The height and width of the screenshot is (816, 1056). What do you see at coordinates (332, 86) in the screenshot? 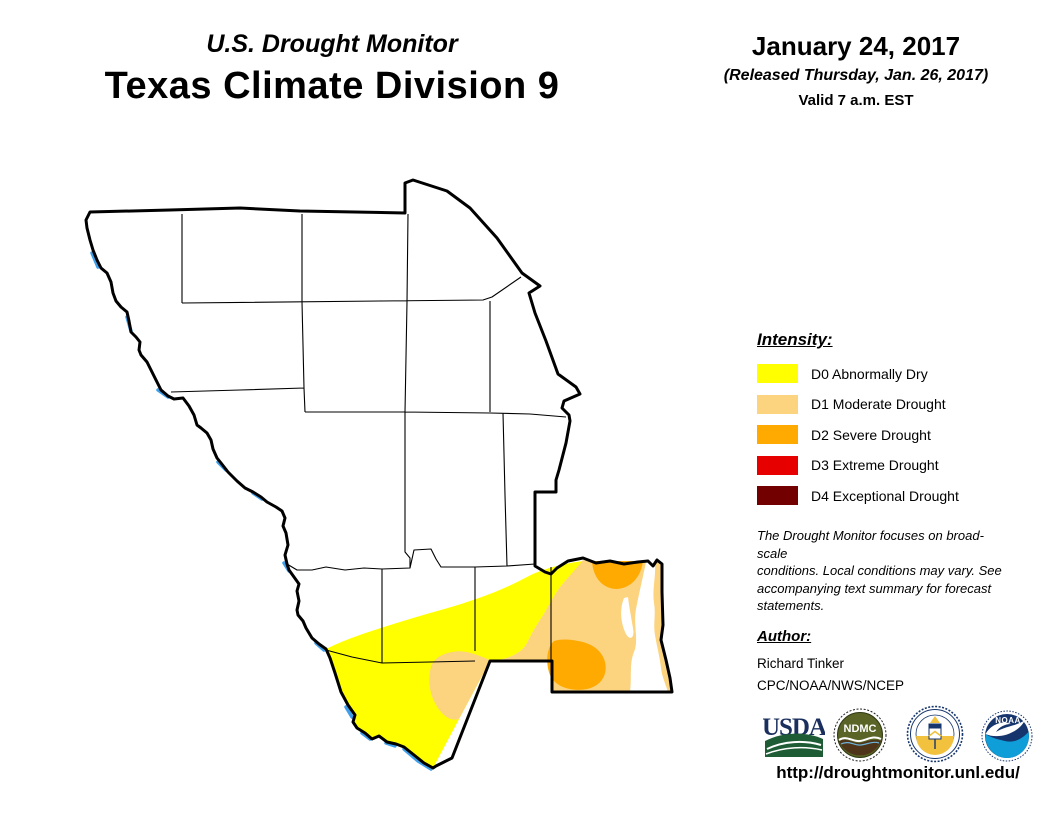
I see `page-title: Texas Climate Division 9` at bounding box center [332, 86].